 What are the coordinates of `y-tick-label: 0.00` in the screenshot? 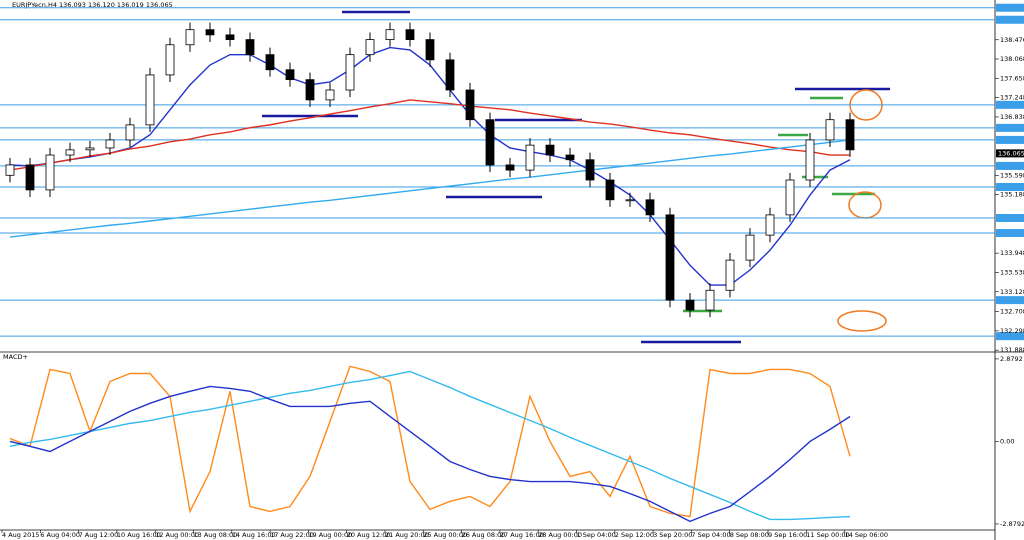 It's located at (1007, 441).